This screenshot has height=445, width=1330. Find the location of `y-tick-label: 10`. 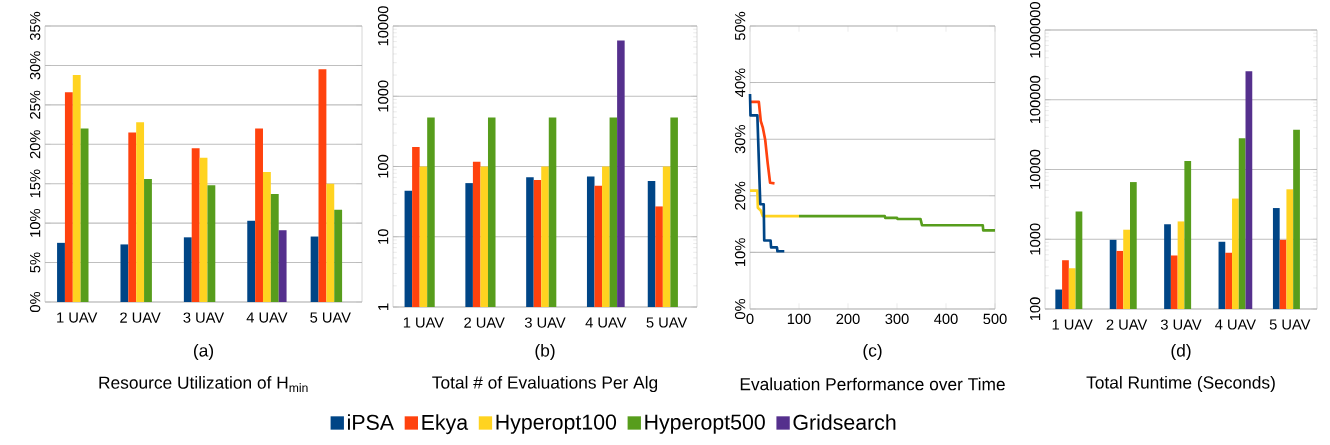

y-tick-label: 10 is located at coordinates (383, 236).